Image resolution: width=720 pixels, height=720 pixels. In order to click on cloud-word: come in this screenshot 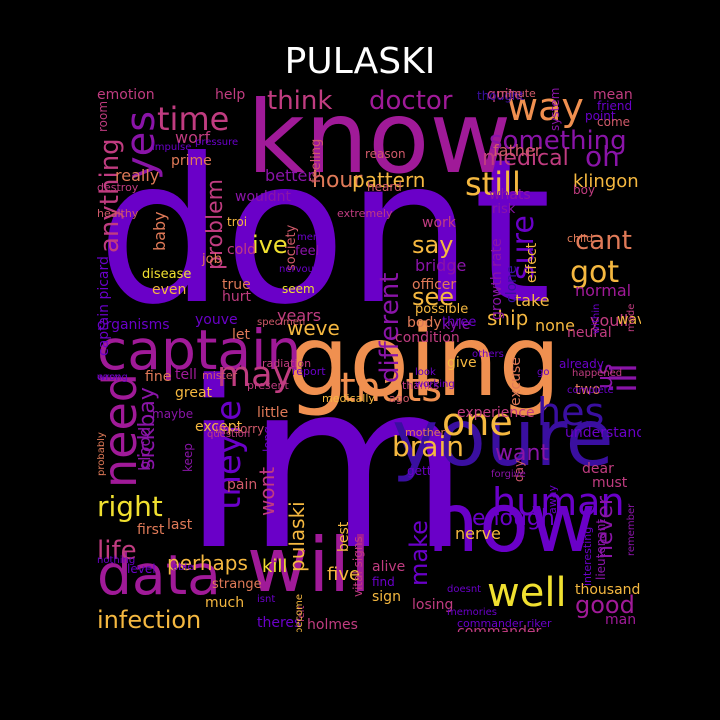, I will do `click(614, 122)`.